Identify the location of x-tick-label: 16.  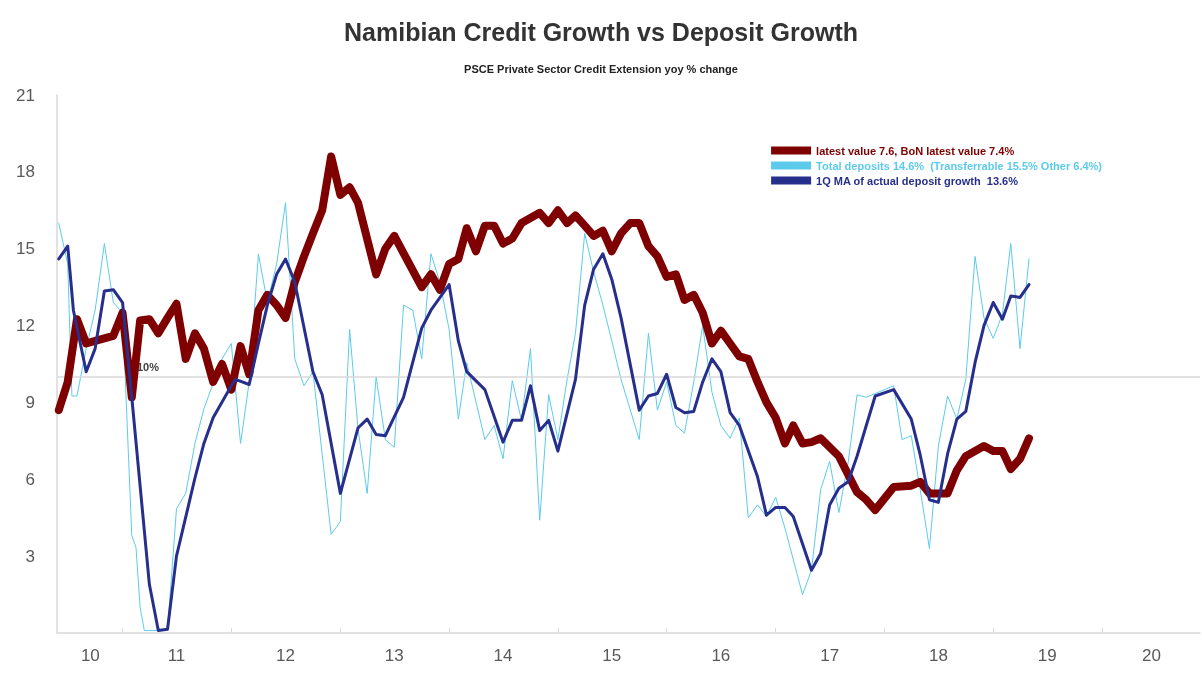
(721, 655).